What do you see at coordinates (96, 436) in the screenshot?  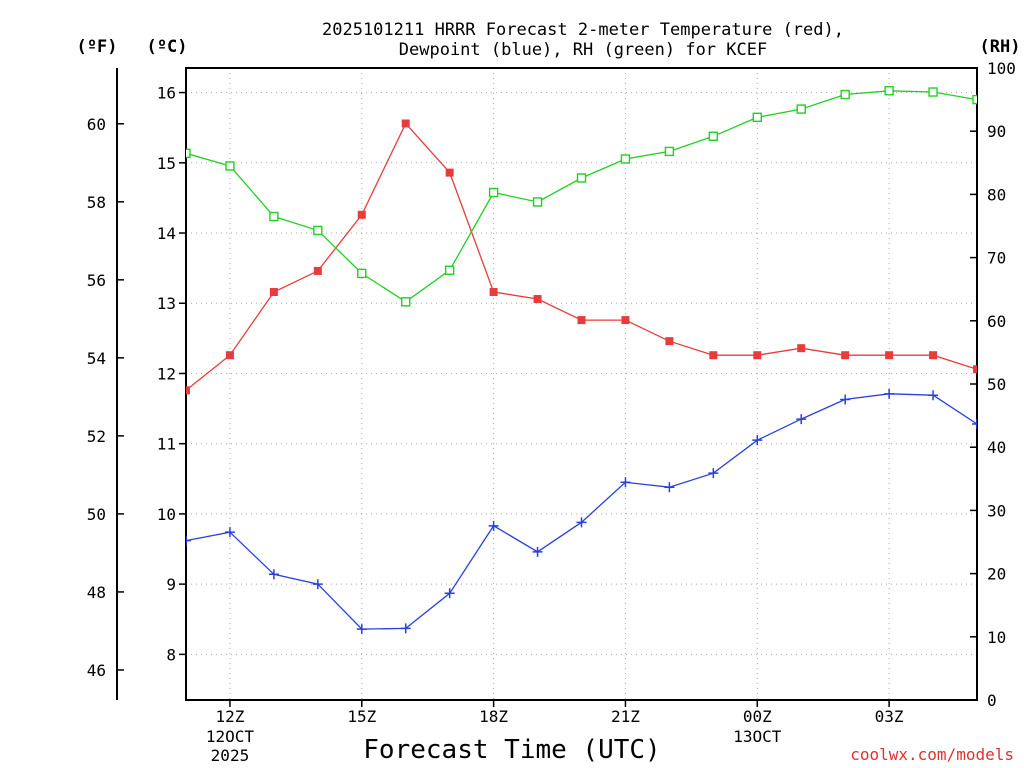 I see `fahrenheit-tick-label: 52` at bounding box center [96, 436].